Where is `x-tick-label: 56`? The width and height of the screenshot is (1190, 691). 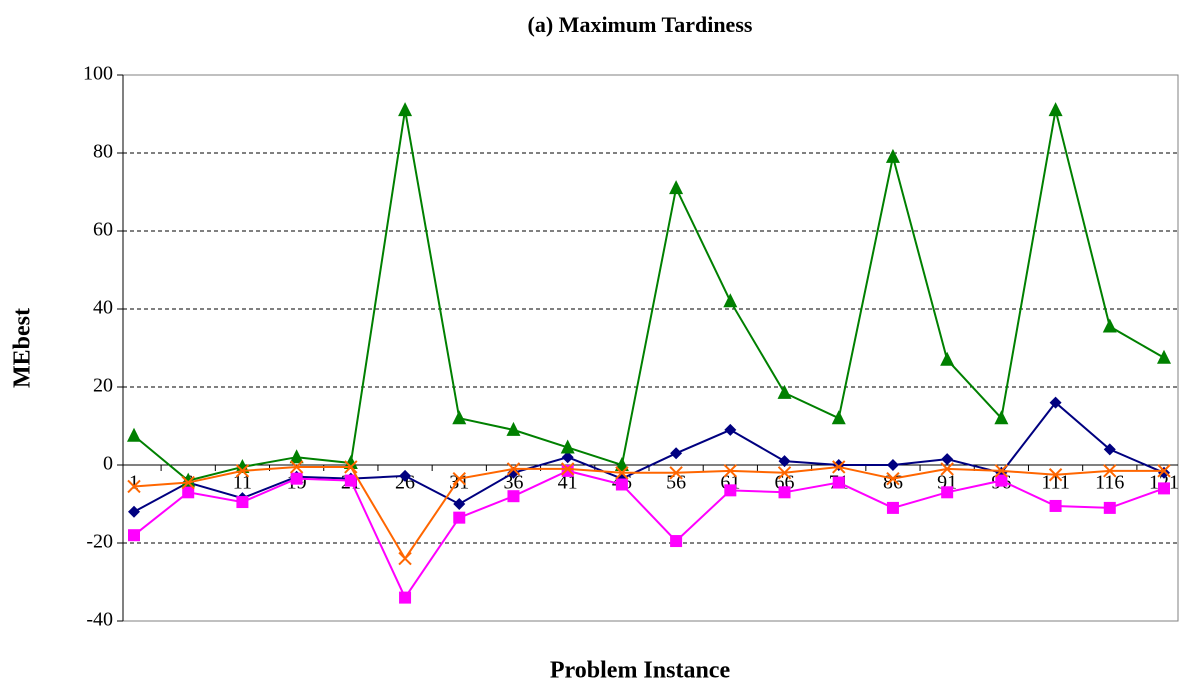 x-tick-label: 56 is located at coordinates (676, 483).